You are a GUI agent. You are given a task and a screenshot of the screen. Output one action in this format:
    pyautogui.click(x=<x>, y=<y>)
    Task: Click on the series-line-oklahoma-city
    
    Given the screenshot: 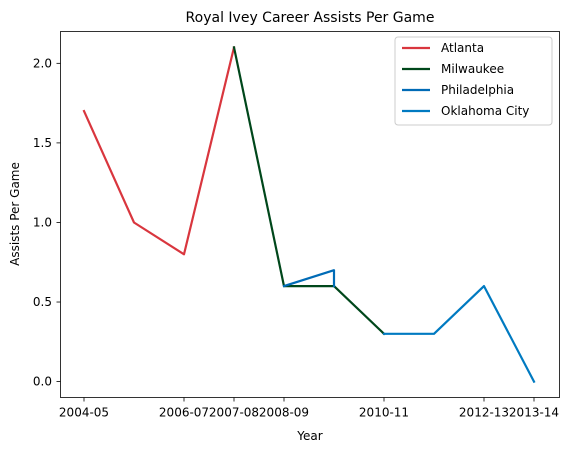 What is the action you would take?
    pyautogui.click(x=459, y=334)
    